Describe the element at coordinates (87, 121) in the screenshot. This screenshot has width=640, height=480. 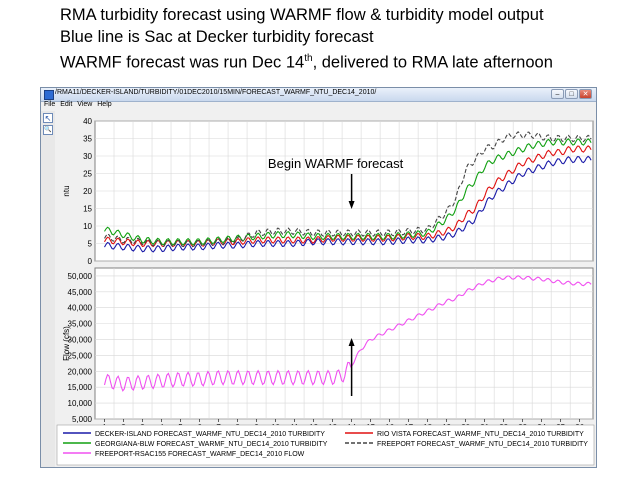
I see `y-tick-label: 40` at that location.